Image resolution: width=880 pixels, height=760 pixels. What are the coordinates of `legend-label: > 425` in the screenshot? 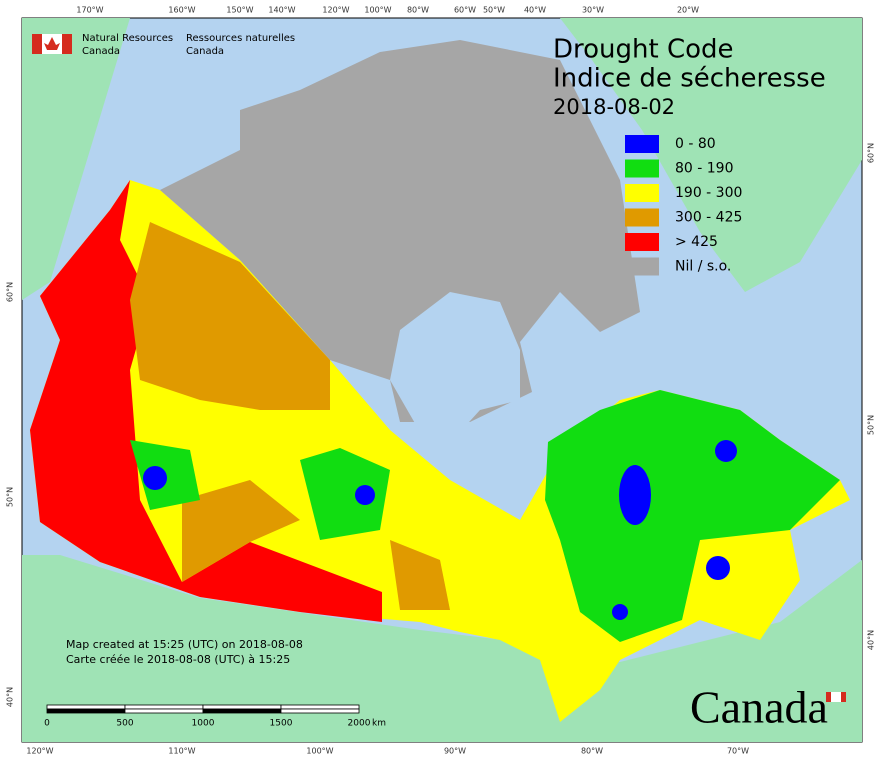 It's located at (696, 242).